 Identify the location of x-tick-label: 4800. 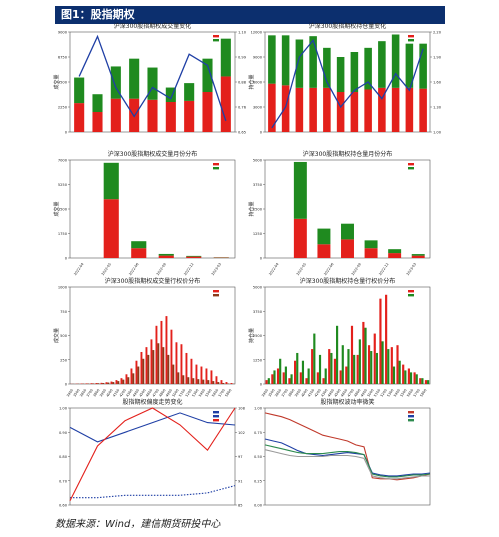
(162, 392).